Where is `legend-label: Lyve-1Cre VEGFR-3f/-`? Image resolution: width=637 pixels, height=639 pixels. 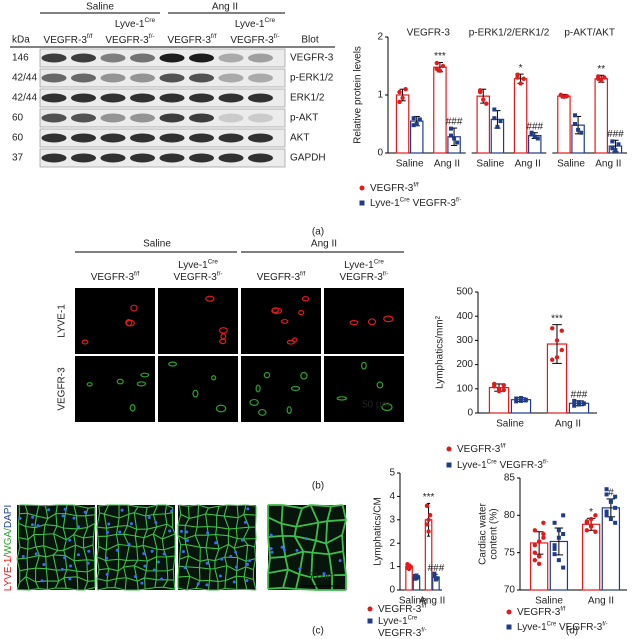
legend-label: Lyve-1Cre VEGFR-3f/- is located at coordinates (562, 626).